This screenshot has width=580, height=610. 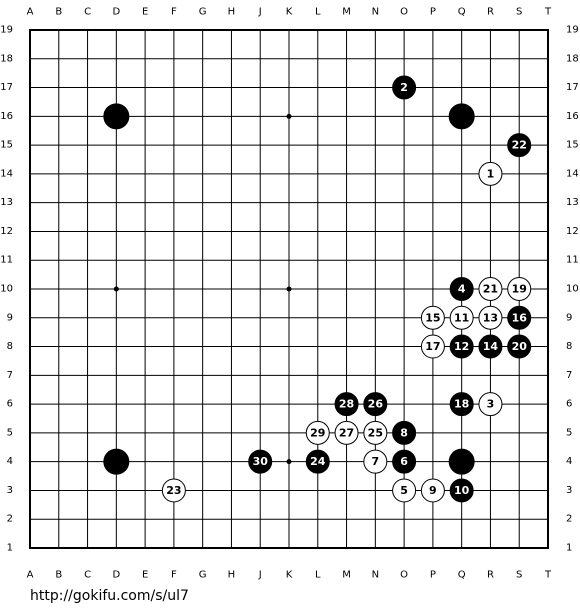 I want to click on move-number: 9, so click(x=433, y=490).